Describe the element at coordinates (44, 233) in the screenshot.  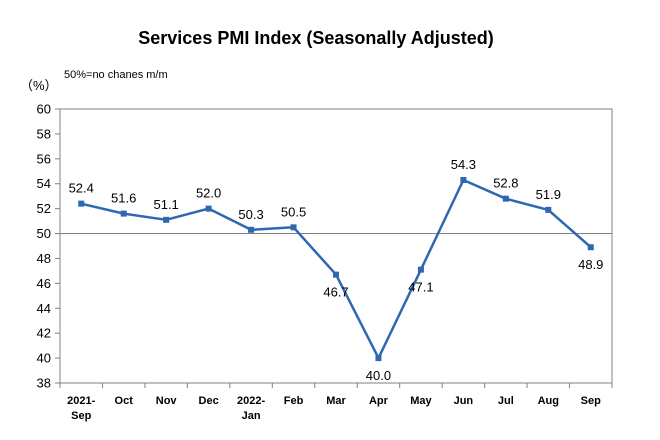
I see `y-tick-label: 50` at that location.